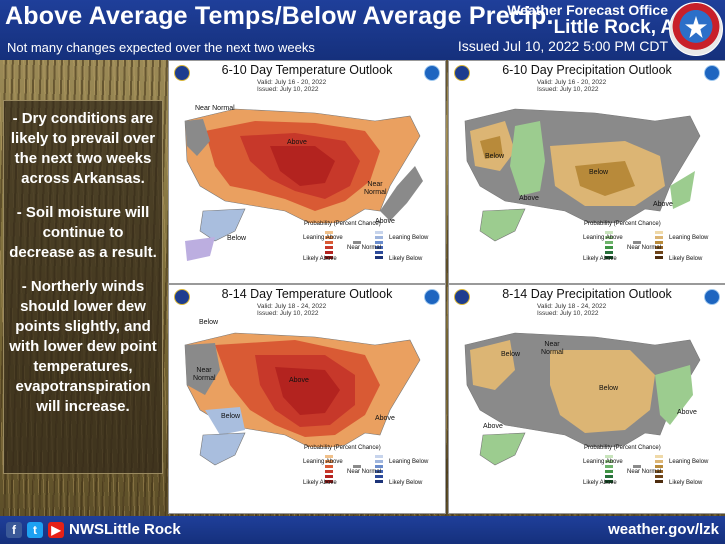 The width and height of the screenshot is (725, 544). I want to click on social-handle: NWSLittle Rock, so click(125, 529).